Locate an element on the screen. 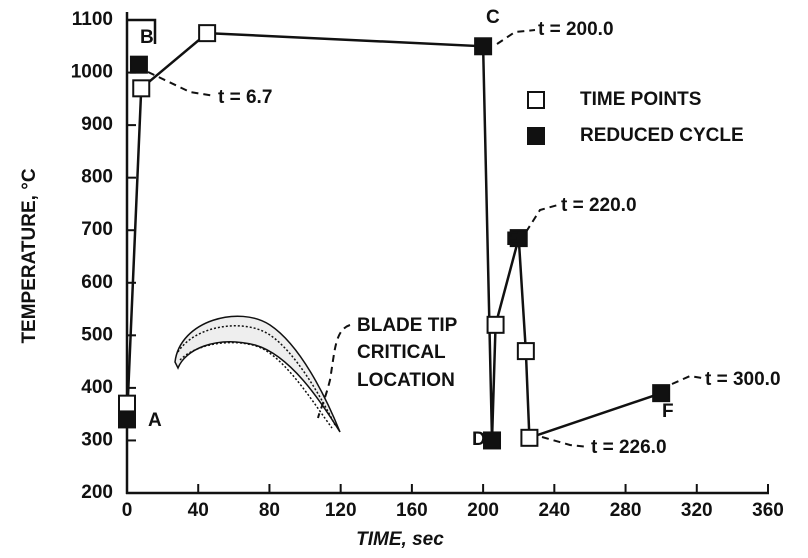 The height and width of the screenshot is (558, 808). frame-corner is located at coordinates (142, 31).